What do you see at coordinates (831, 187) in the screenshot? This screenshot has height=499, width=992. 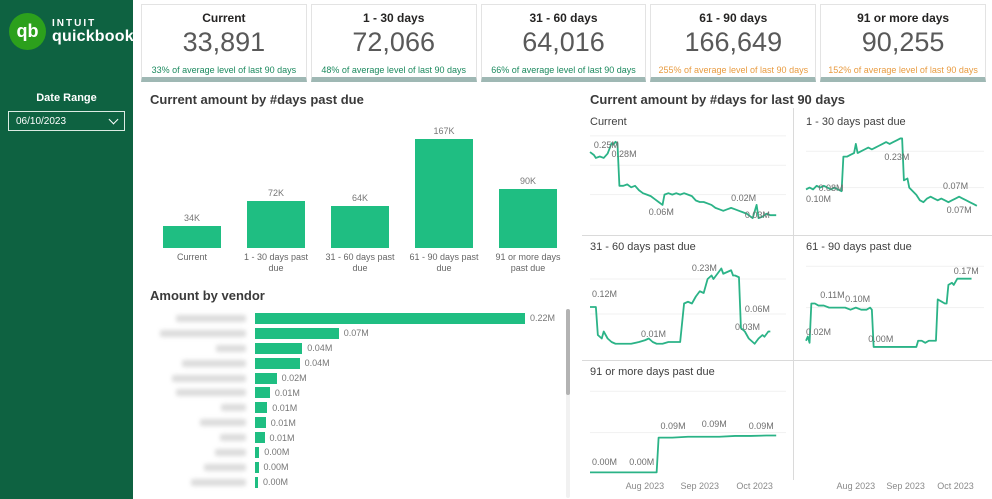 I see `data-point-label: 0.08M` at bounding box center [831, 187].